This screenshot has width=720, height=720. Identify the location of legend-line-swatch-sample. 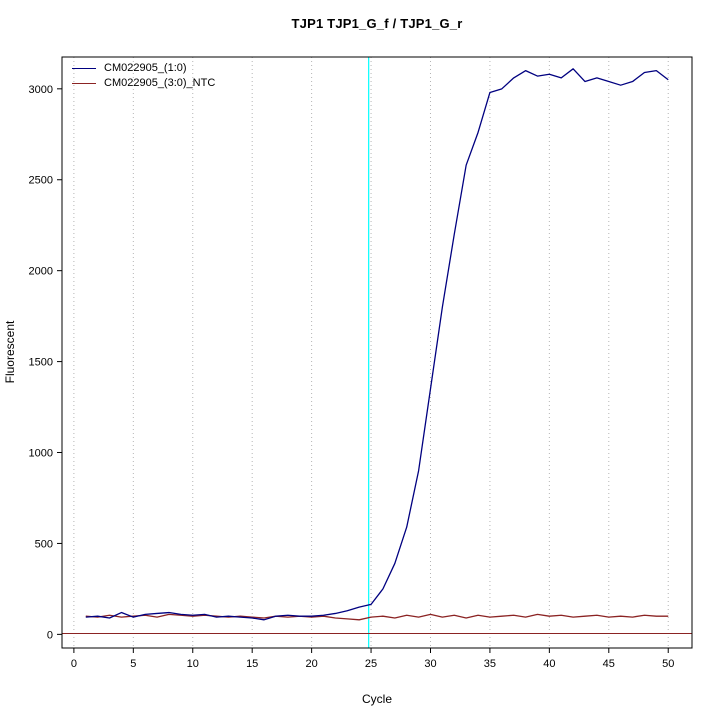
(84, 68).